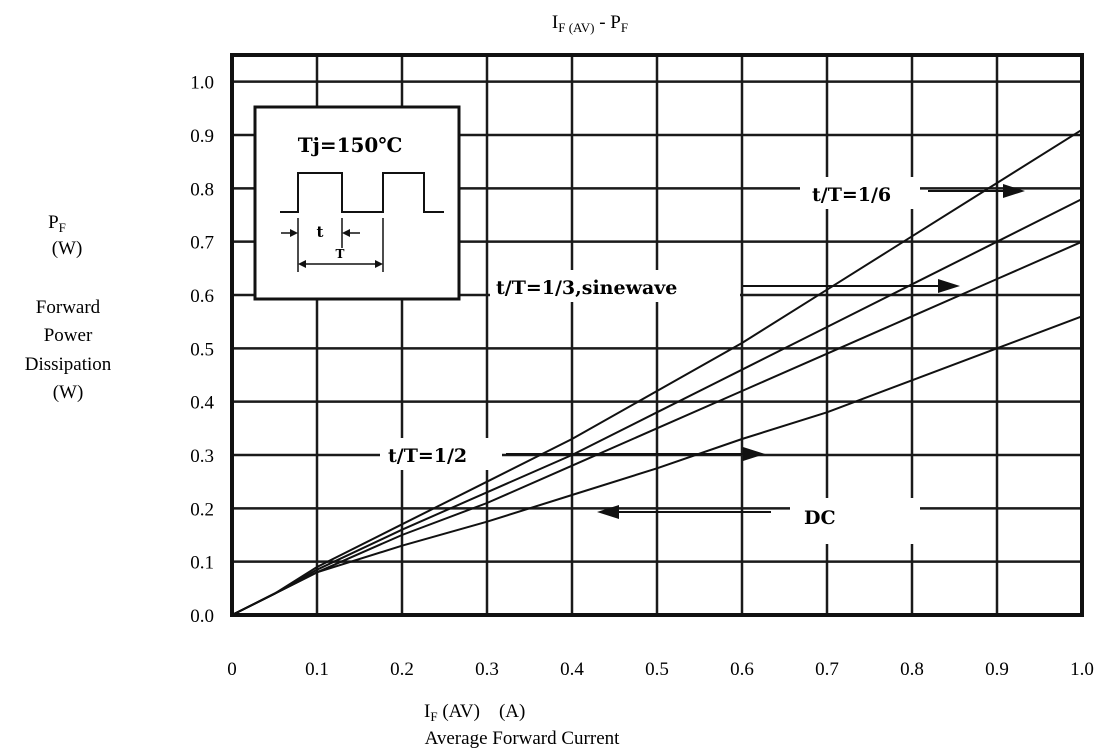 Image resolution: width=1104 pixels, height=756 pixels. I want to click on inset-box: Tj=150℃ t T, so click(357, 203).